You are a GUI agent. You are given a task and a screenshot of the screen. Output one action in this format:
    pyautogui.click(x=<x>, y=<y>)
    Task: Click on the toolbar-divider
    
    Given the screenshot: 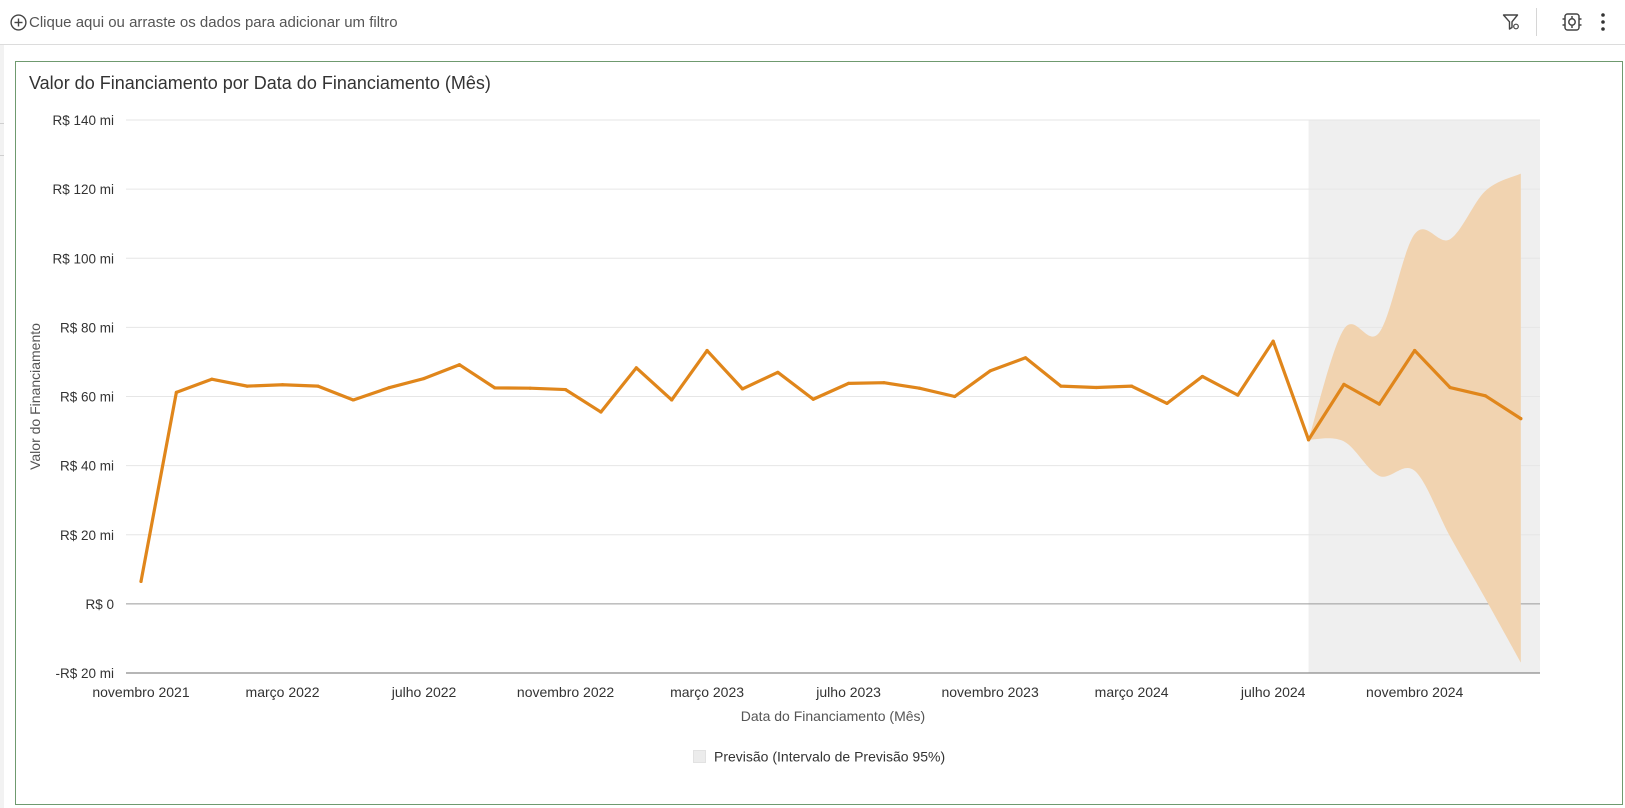 What is the action you would take?
    pyautogui.click(x=1536, y=22)
    